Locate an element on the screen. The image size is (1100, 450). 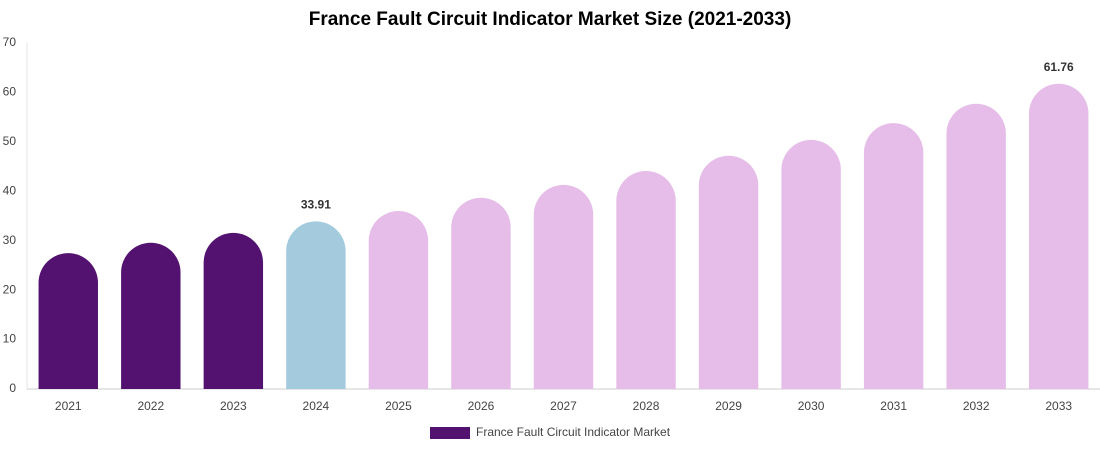
x-tick-label: 2027 is located at coordinates (563, 406).